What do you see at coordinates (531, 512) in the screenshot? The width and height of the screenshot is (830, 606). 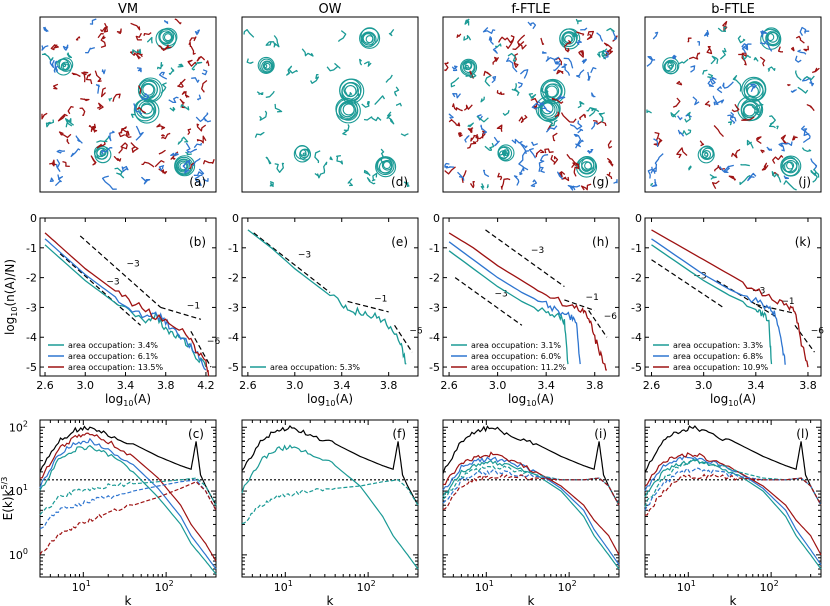 I see `spectrum-panel-i: 101 102 (i) k` at bounding box center [531, 512].